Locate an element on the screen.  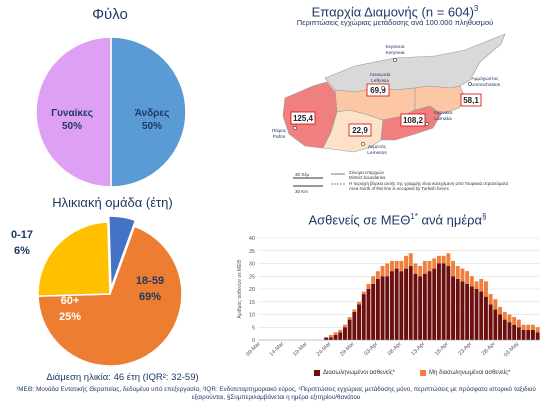
icu-ytick-8: 40 is located at coordinates (252, 239).